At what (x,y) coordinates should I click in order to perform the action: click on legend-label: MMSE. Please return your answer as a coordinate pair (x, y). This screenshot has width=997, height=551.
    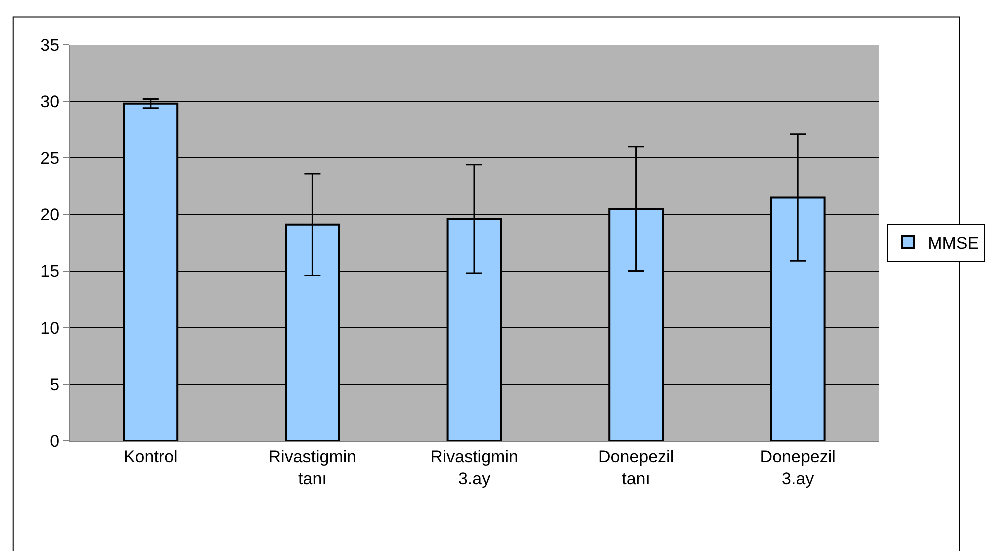
    Looking at the image, I should click on (954, 244).